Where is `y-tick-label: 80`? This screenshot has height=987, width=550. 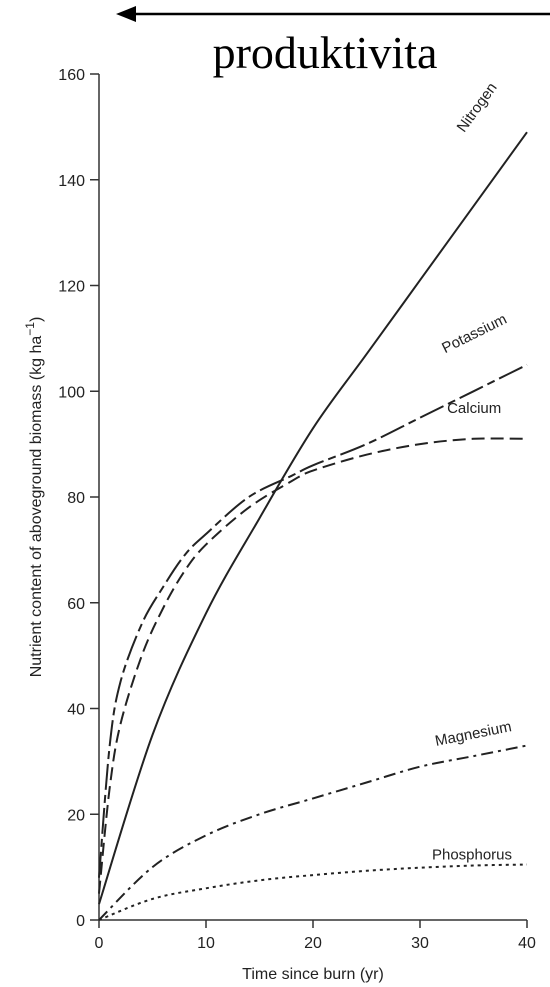 y-tick-label: 80 is located at coordinates (76, 498).